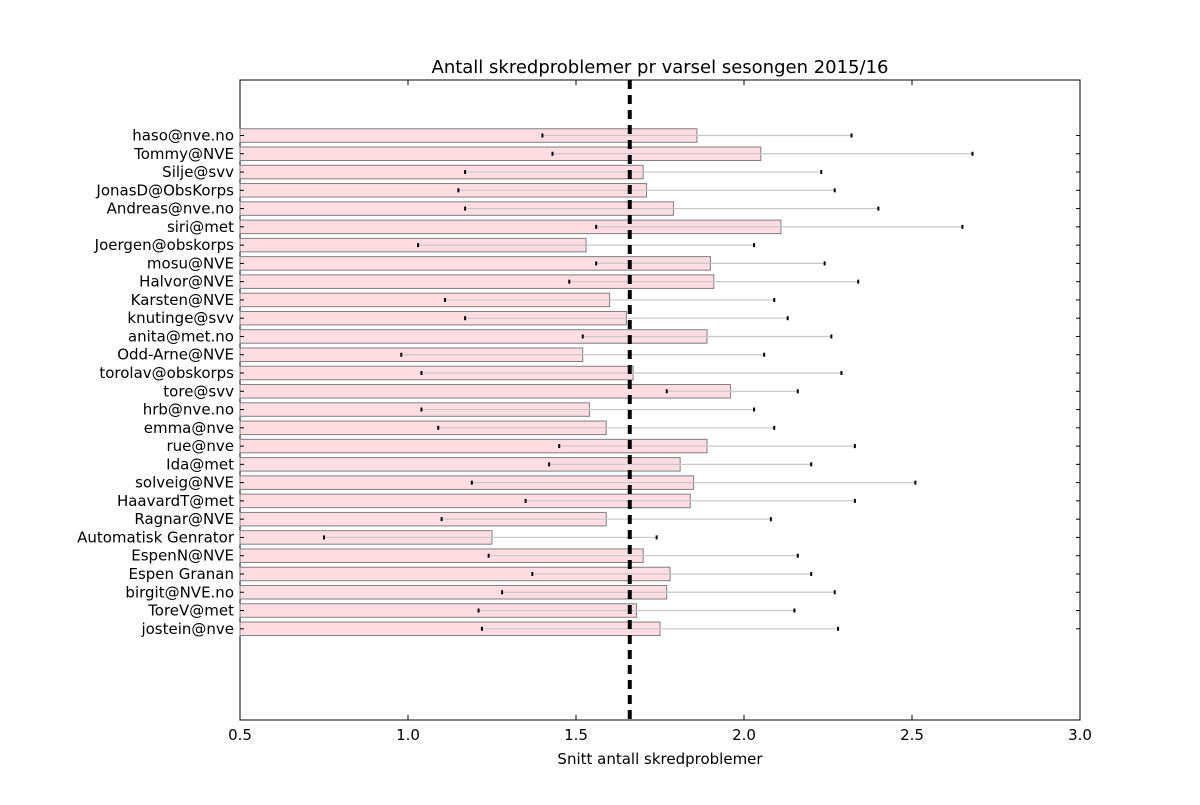 This screenshot has width=1200, height=805. What do you see at coordinates (198, 172) in the screenshot?
I see `y-tick-label-2: Silje@svv` at bounding box center [198, 172].